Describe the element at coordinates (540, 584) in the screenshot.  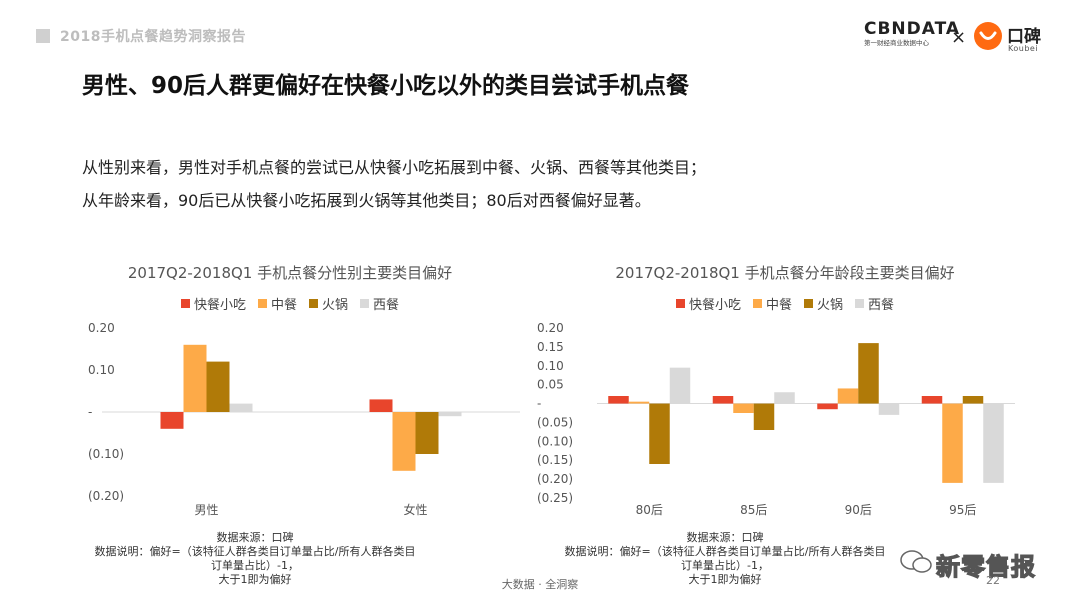
I see `footer-slogan: 大数据 · 全洞察` at that location.